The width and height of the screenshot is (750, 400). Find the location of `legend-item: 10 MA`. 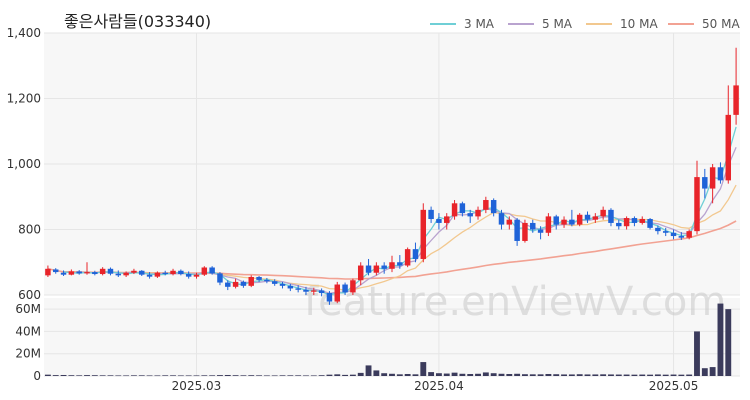

legend-item: 10 MA is located at coordinates (622, 24).